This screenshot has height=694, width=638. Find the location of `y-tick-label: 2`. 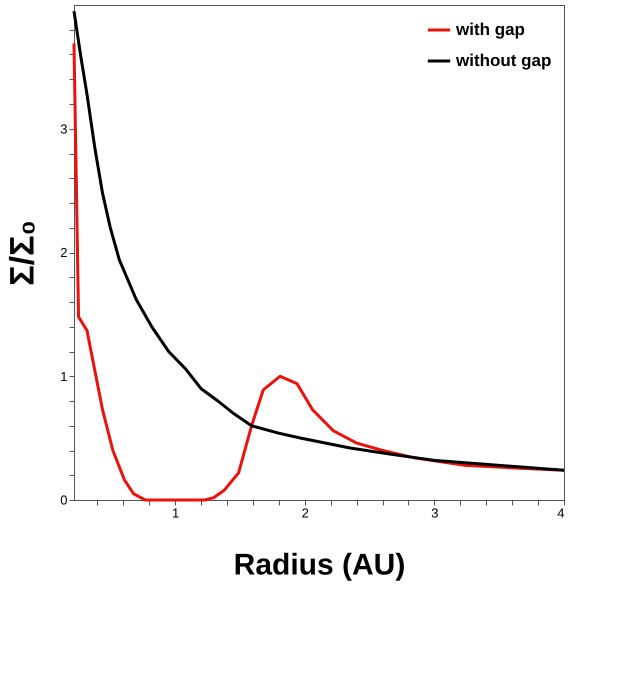

y-tick-label: 2 is located at coordinates (64, 252).